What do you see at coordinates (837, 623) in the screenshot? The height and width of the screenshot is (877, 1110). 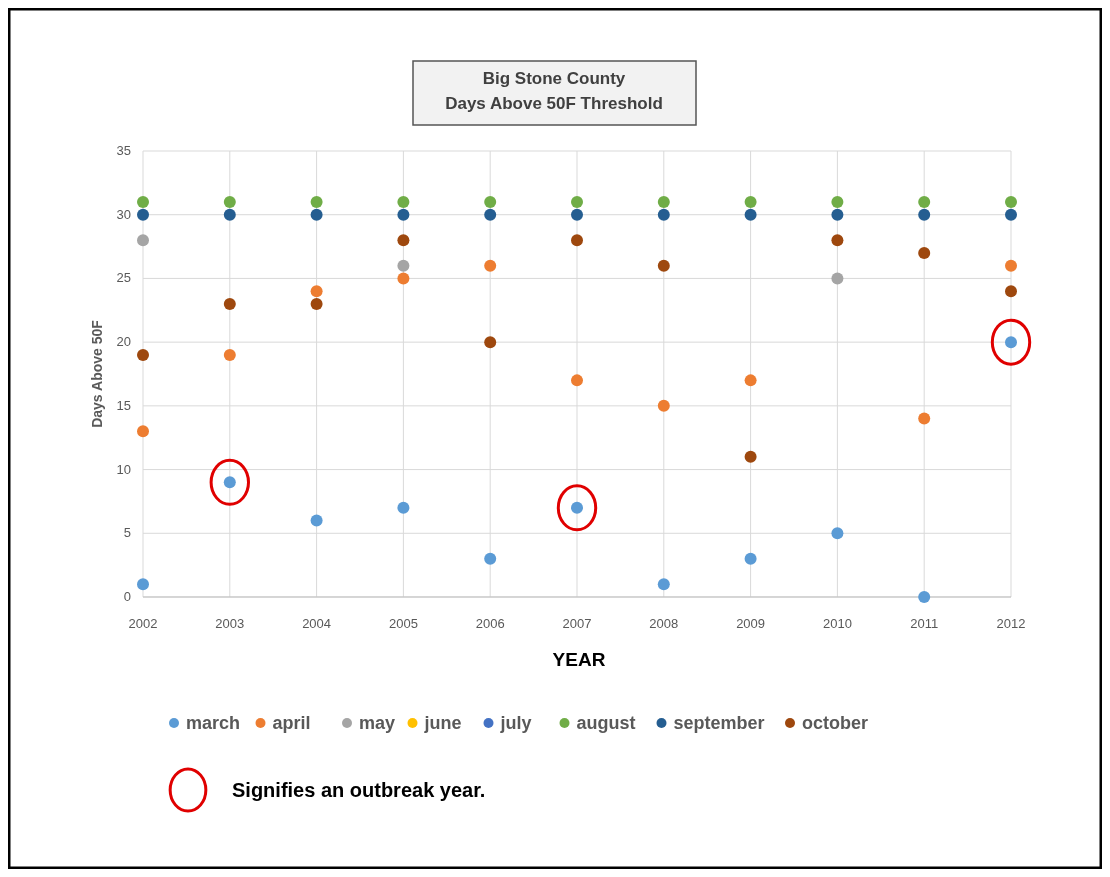 I see `x-tick-label: 2010` at bounding box center [837, 623].